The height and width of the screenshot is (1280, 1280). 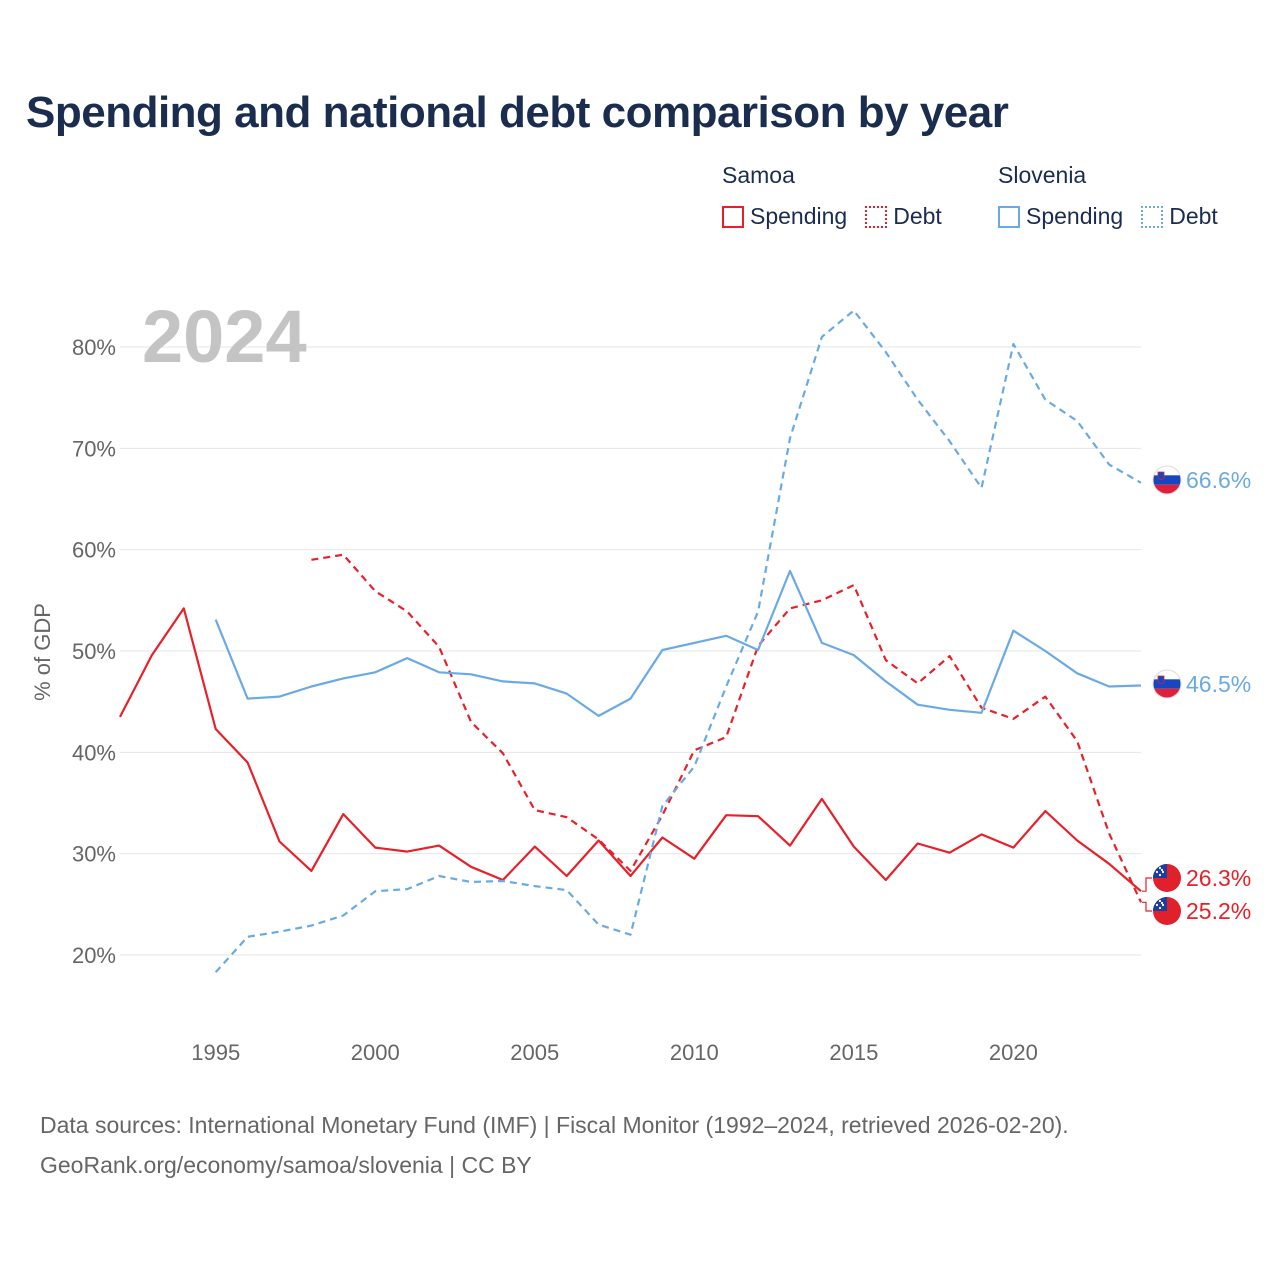 I want to click on legend-slovenia-debt: Debt, so click(x=1179, y=216).